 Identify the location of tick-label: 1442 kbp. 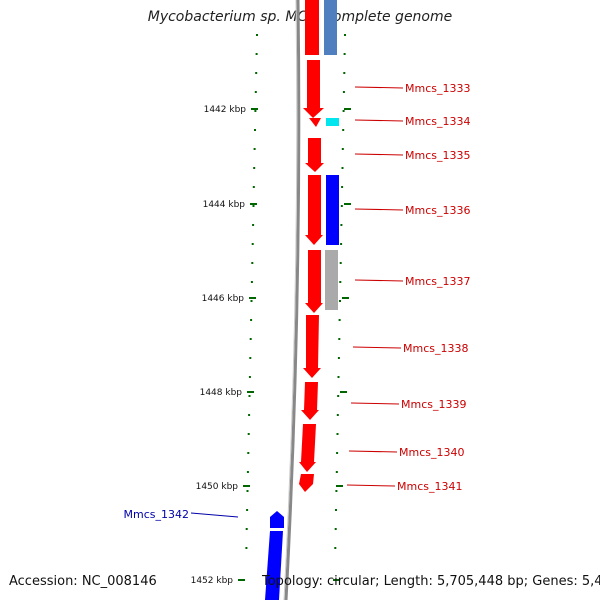
(225, 110).